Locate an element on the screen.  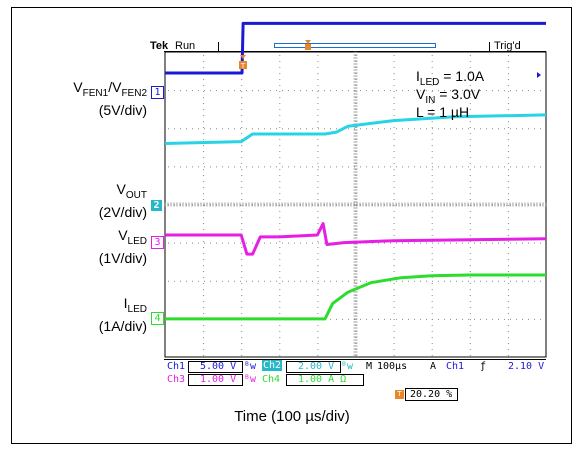
ch4-marker-icon: 4 is located at coordinates (157, 318).